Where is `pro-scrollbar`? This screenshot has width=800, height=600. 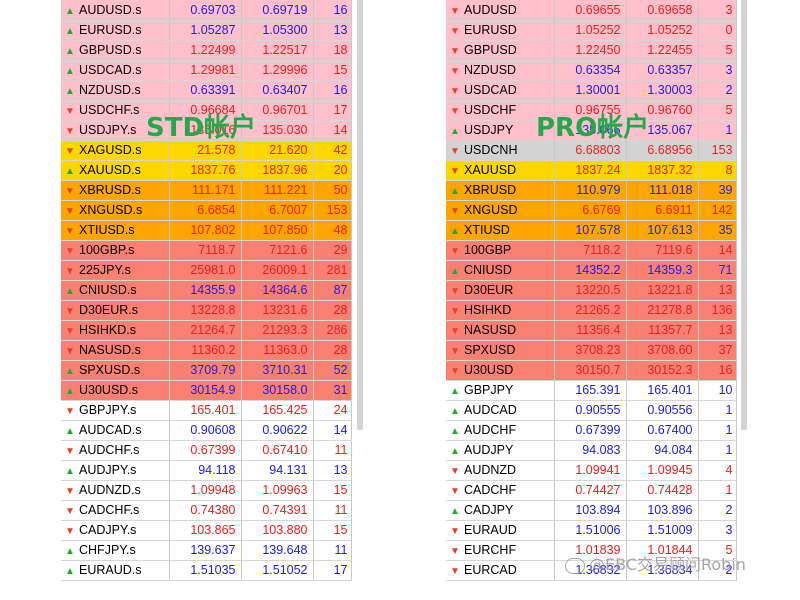
pro-scrollbar is located at coordinates (744, 215).